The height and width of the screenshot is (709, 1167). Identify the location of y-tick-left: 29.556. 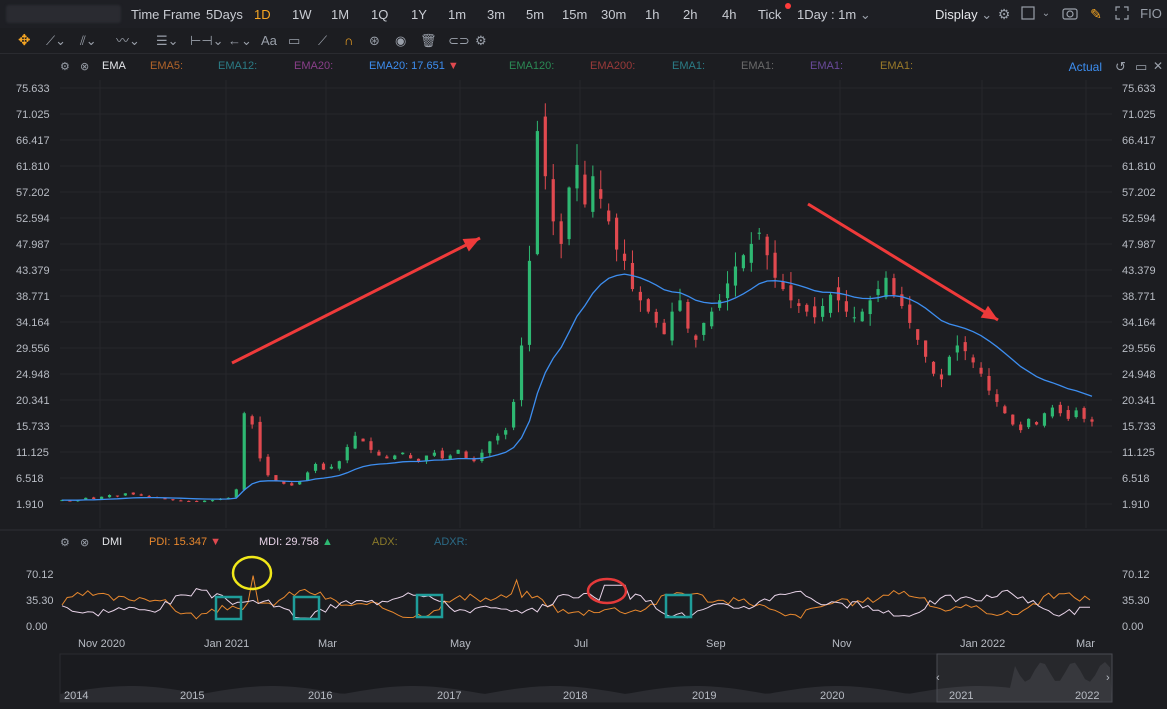
(33, 349).